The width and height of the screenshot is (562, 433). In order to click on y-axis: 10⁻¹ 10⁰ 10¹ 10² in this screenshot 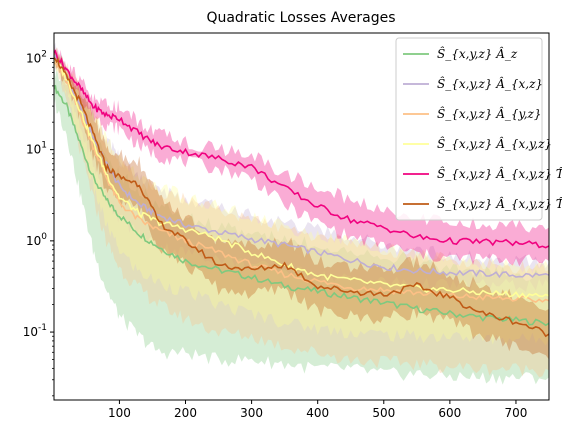, I will do `click(38, 223)`.